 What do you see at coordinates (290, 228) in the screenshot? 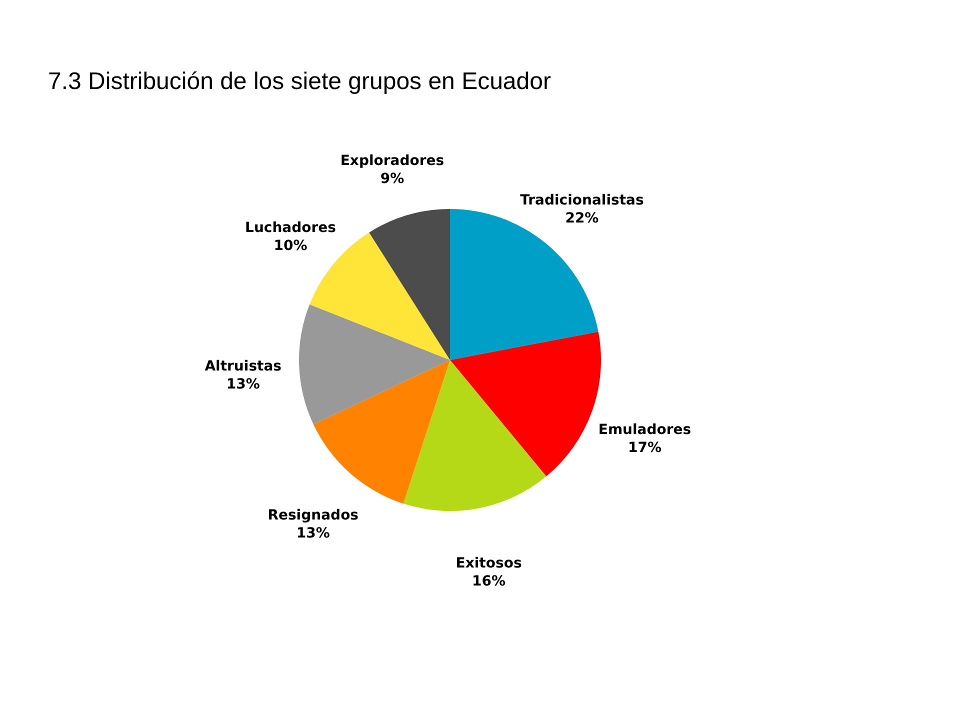
I see `slice-label: Luchadores` at bounding box center [290, 228].